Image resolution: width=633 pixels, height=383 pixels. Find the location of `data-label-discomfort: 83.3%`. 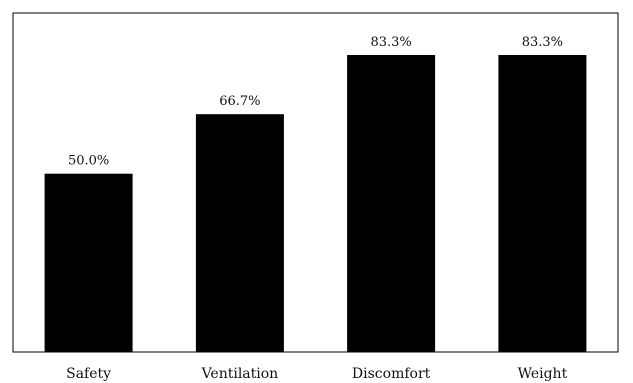

data-label-discomfort: 83.3% is located at coordinates (390, 42).